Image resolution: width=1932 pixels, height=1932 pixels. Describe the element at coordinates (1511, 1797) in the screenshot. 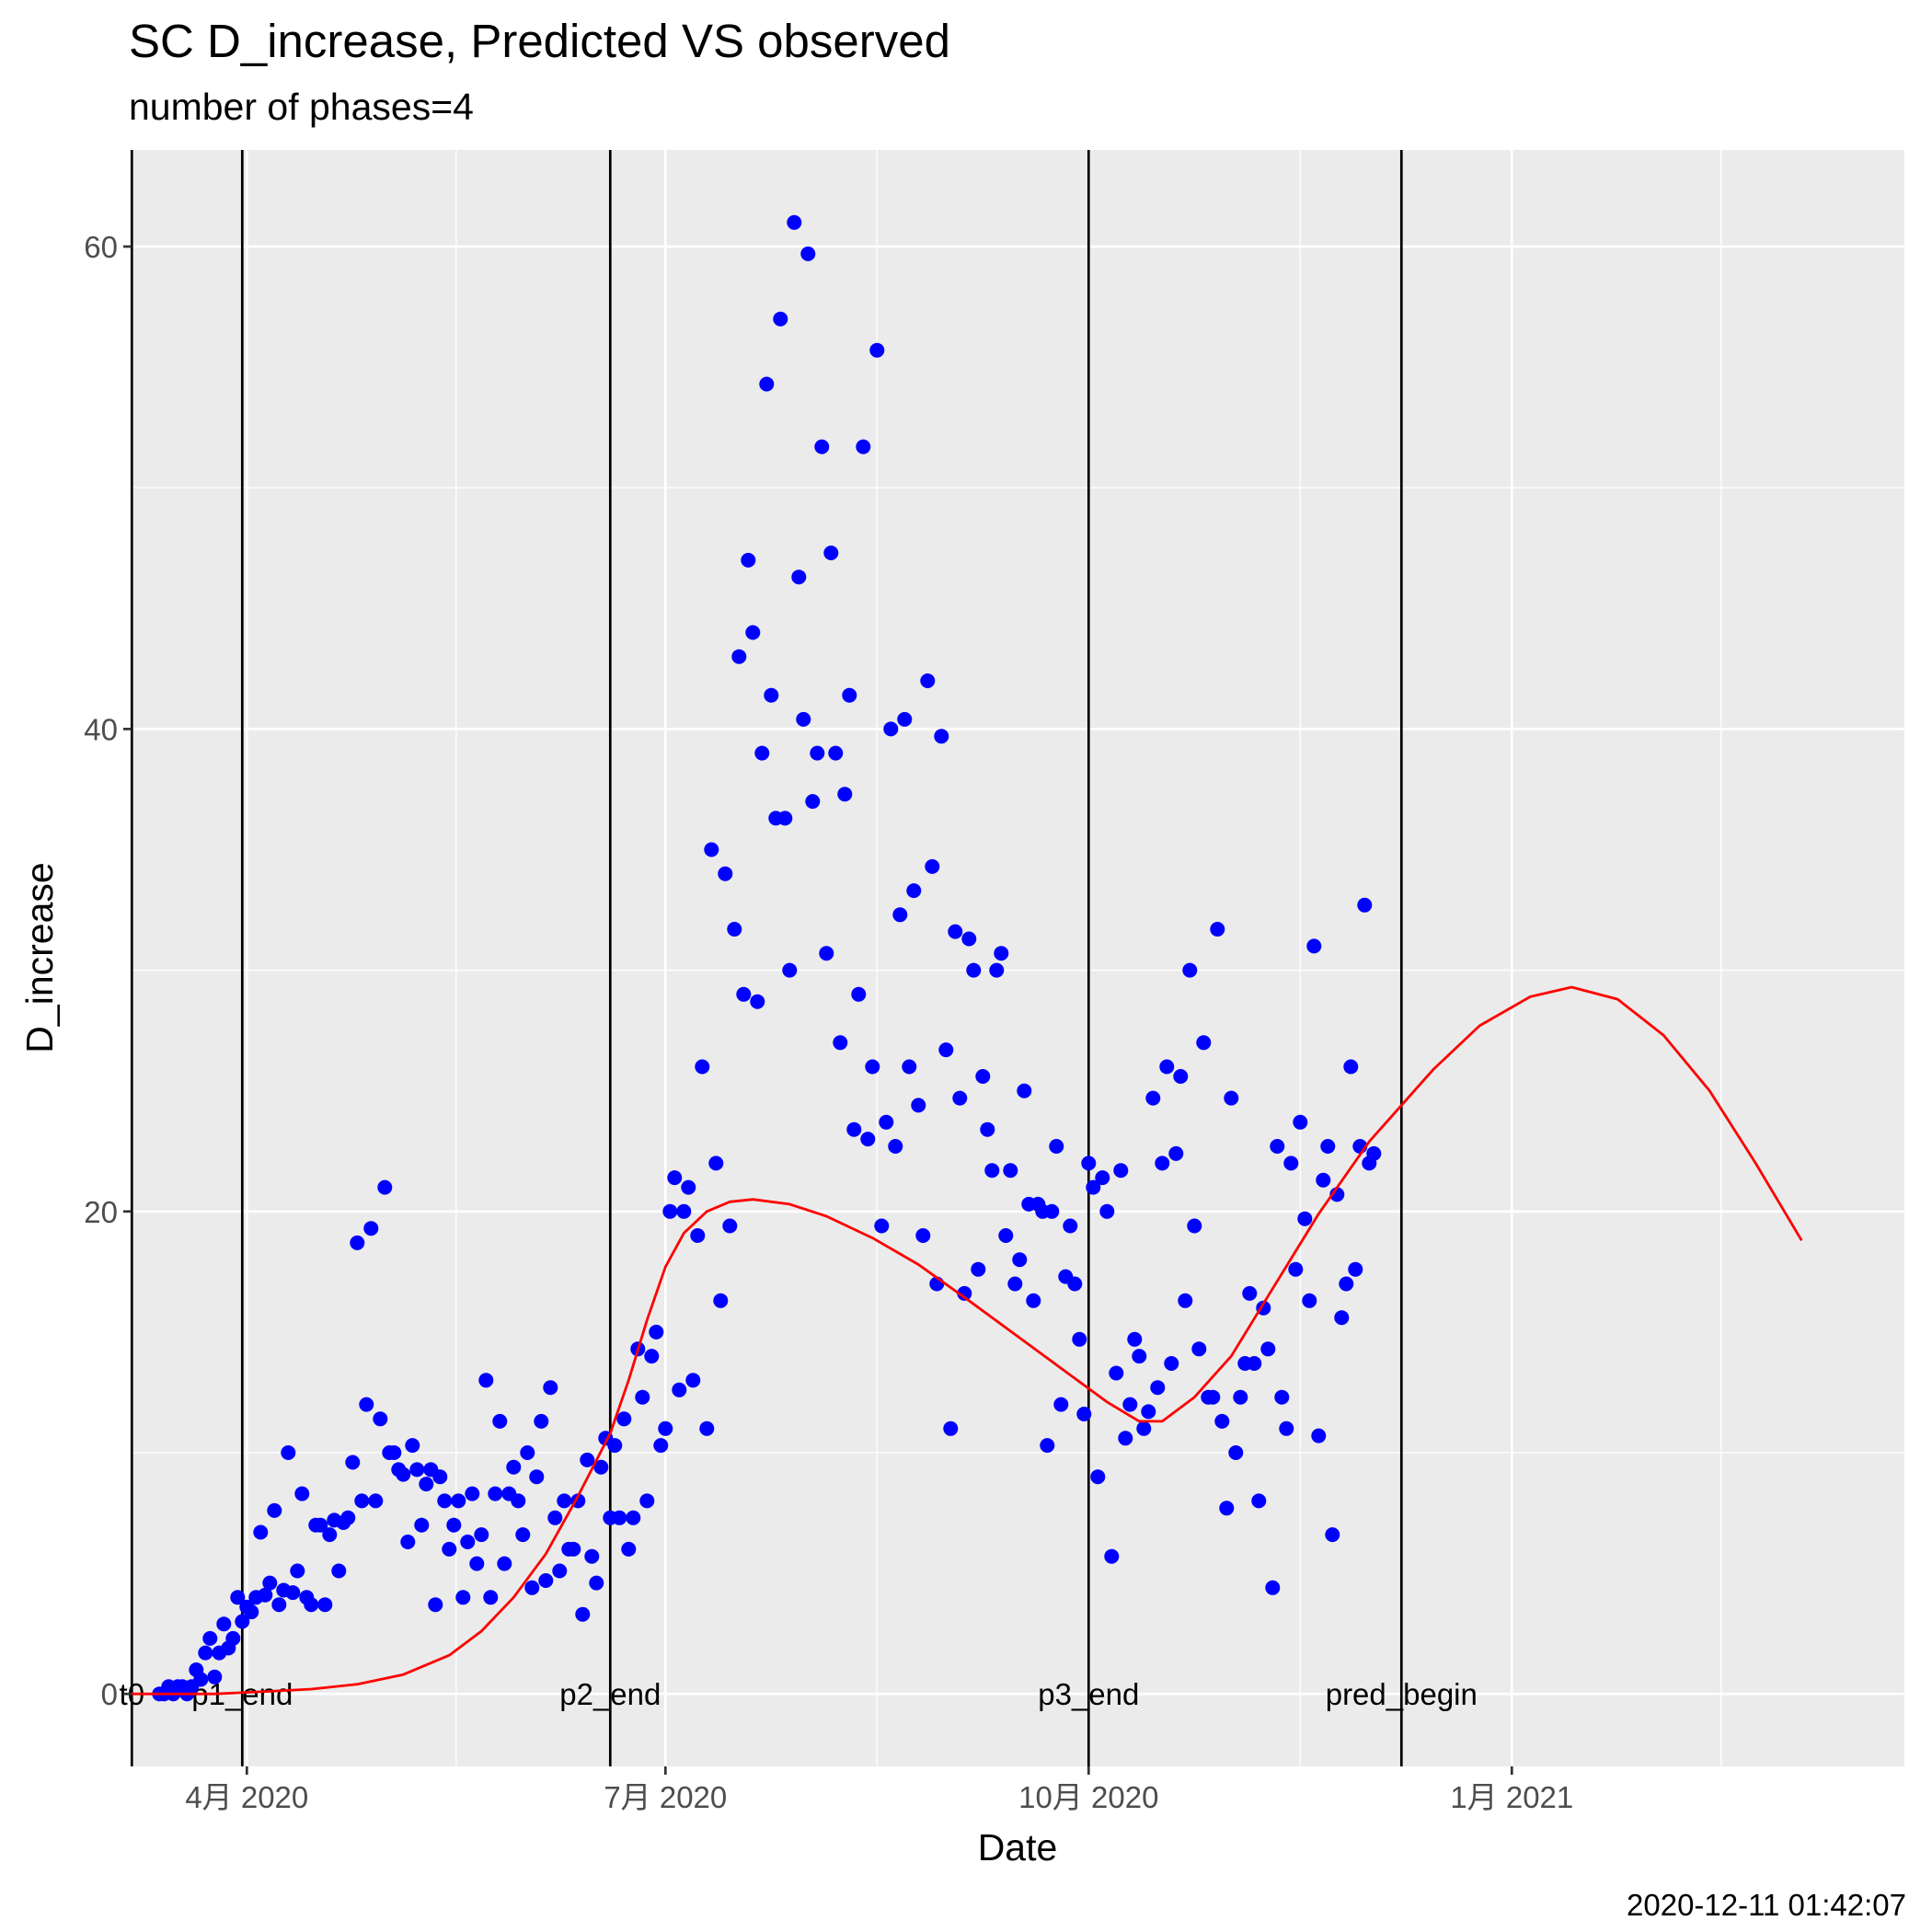

I see `x-tick-label: 1月 2021` at that location.